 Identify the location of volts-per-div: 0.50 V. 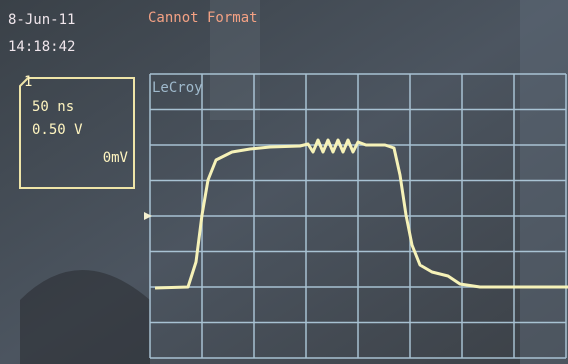
(57, 130).